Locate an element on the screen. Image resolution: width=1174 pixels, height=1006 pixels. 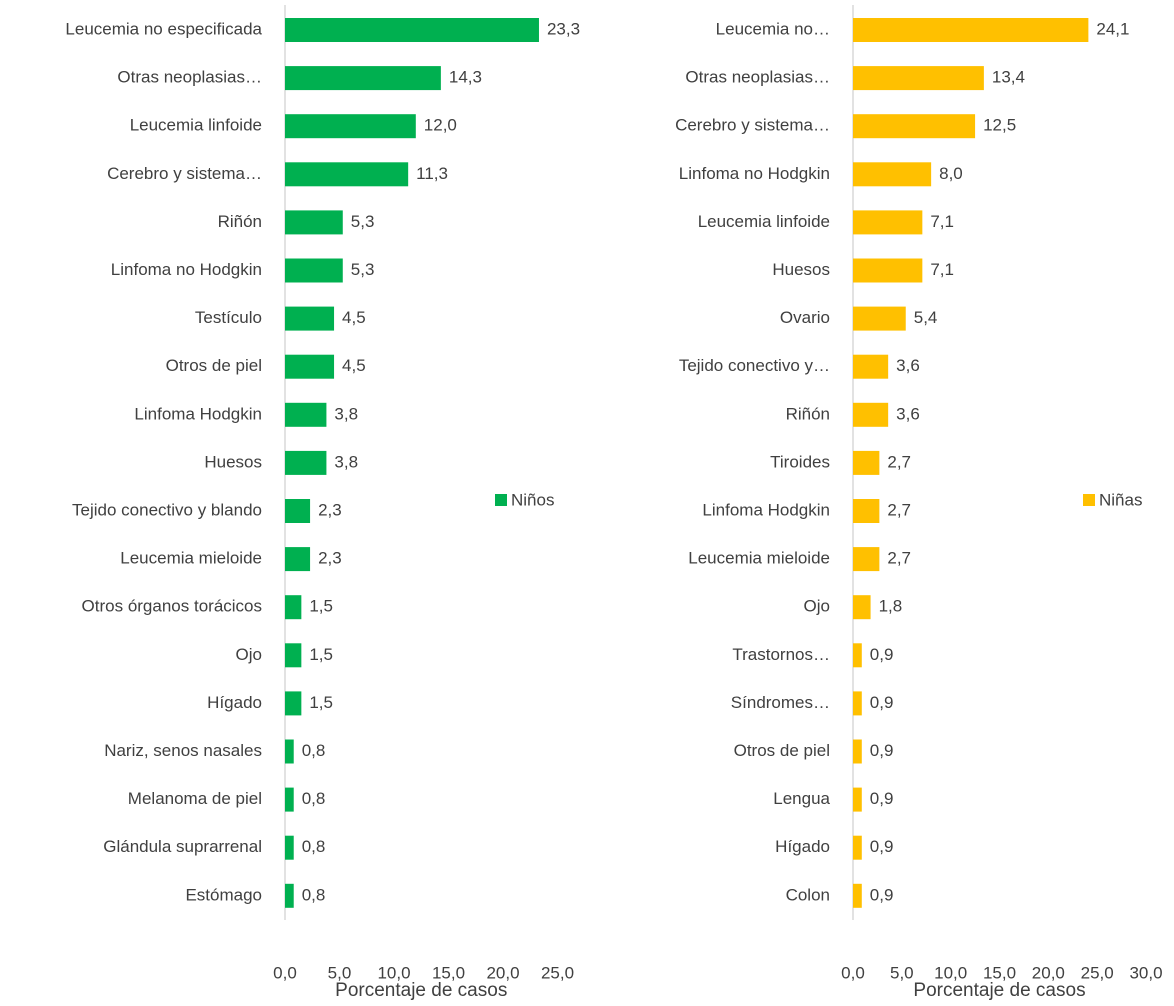
category-label: Leucemia no especificada is located at coordinates (163, 28).